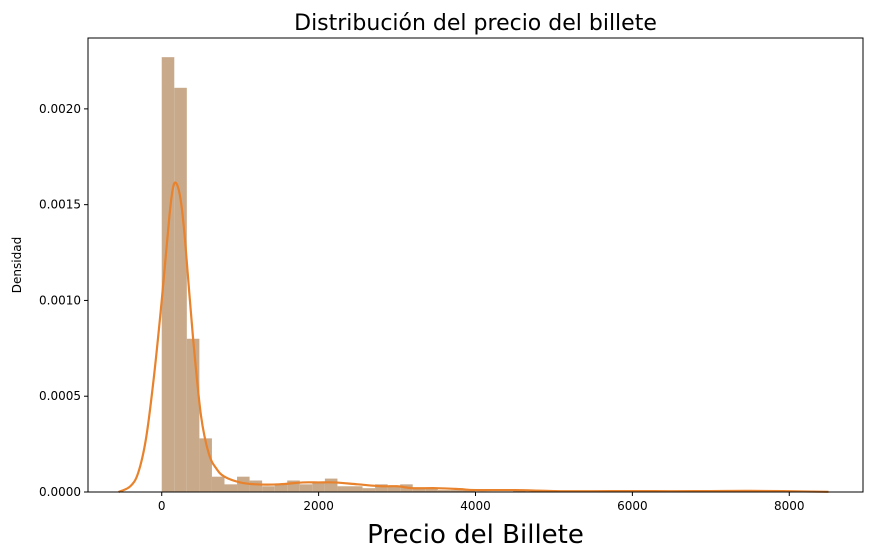 This screenshot has height=559, width=872. I want to click on y-axis-ticks: 0.0000 0.0005 0.0010 0.0015 0.0020, so click(63, 300).